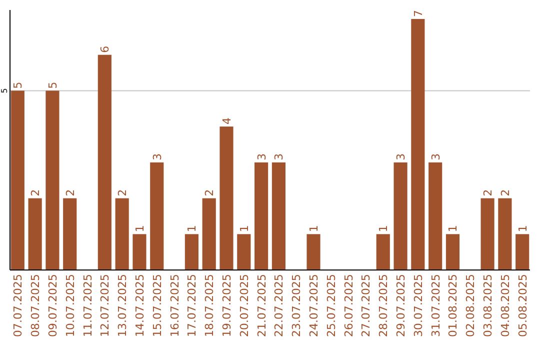 This screenshot has height=340, width=540. I want to click on x-tick-label: 28.07.2025, so click(383, 305).